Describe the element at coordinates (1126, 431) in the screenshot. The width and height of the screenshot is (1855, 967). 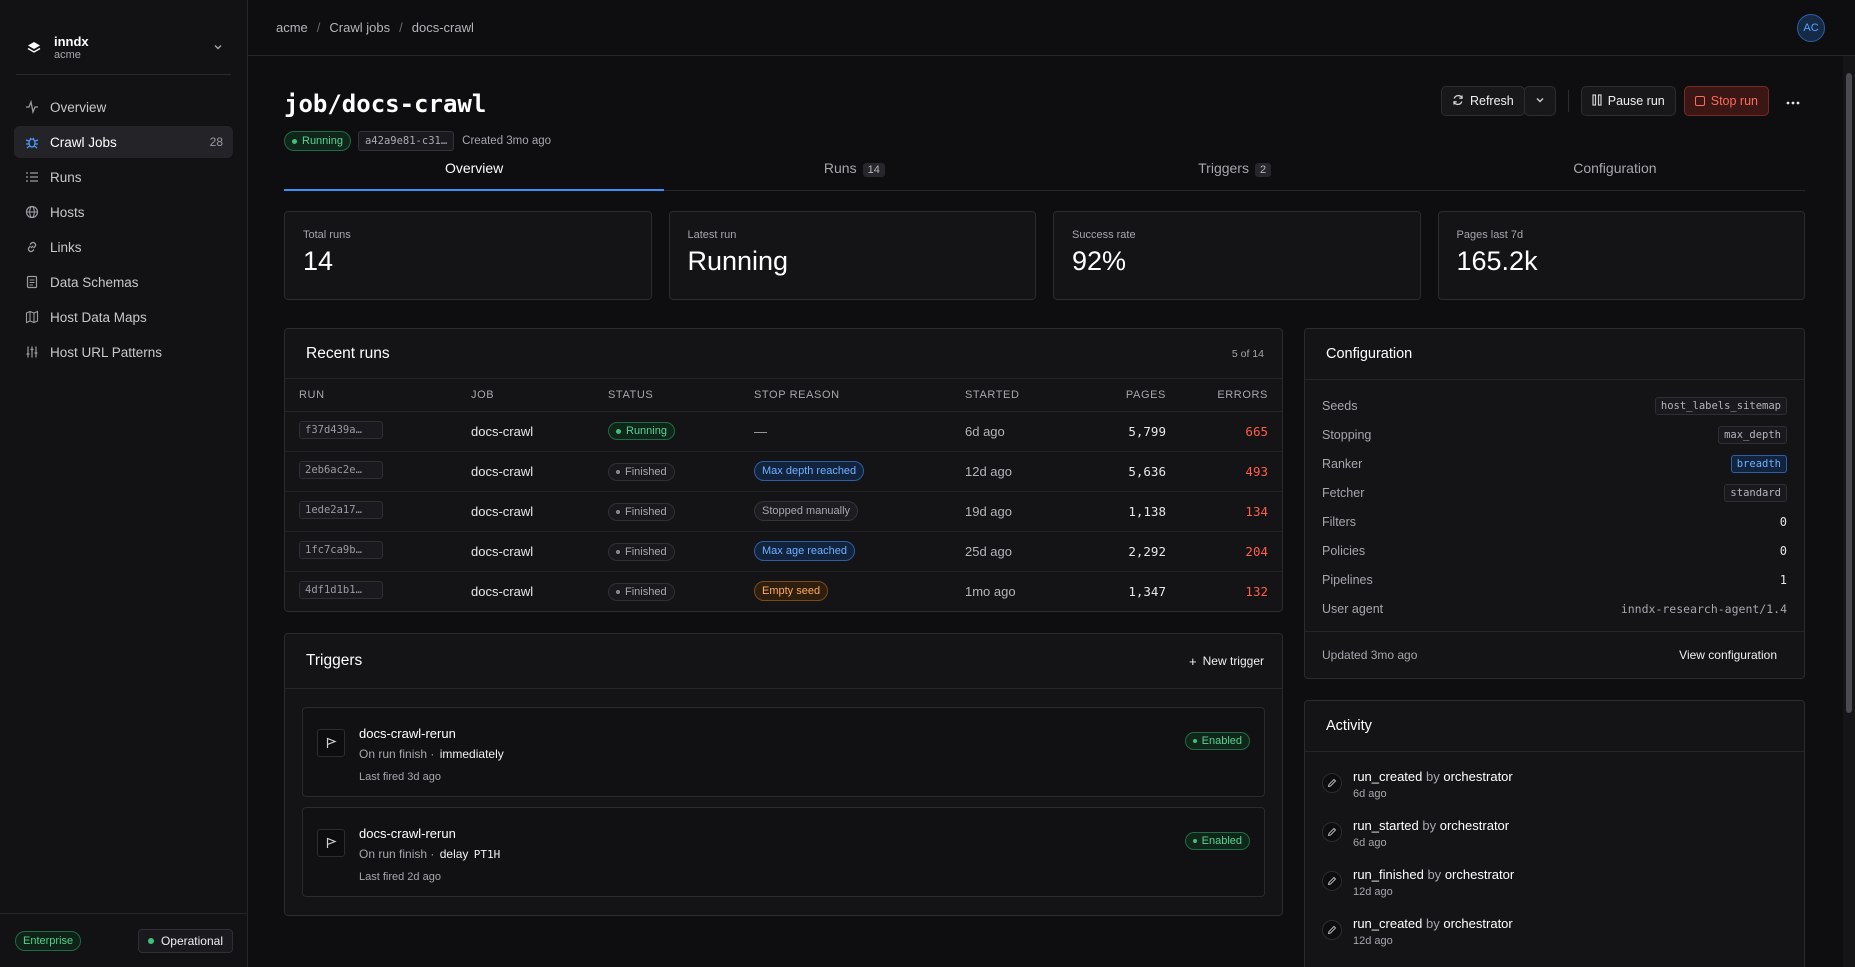
I see `pages-count: 5,799` at that location.